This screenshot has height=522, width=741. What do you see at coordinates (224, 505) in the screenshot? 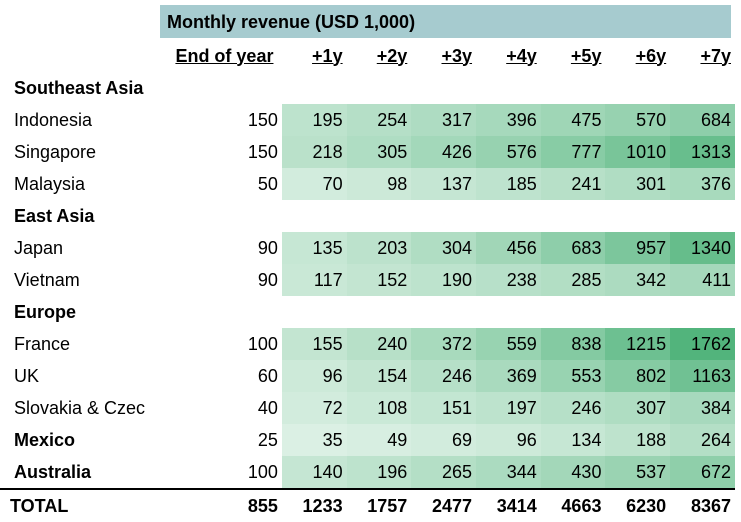
I see `value-cell: 855` at bounding box center [224, 505].